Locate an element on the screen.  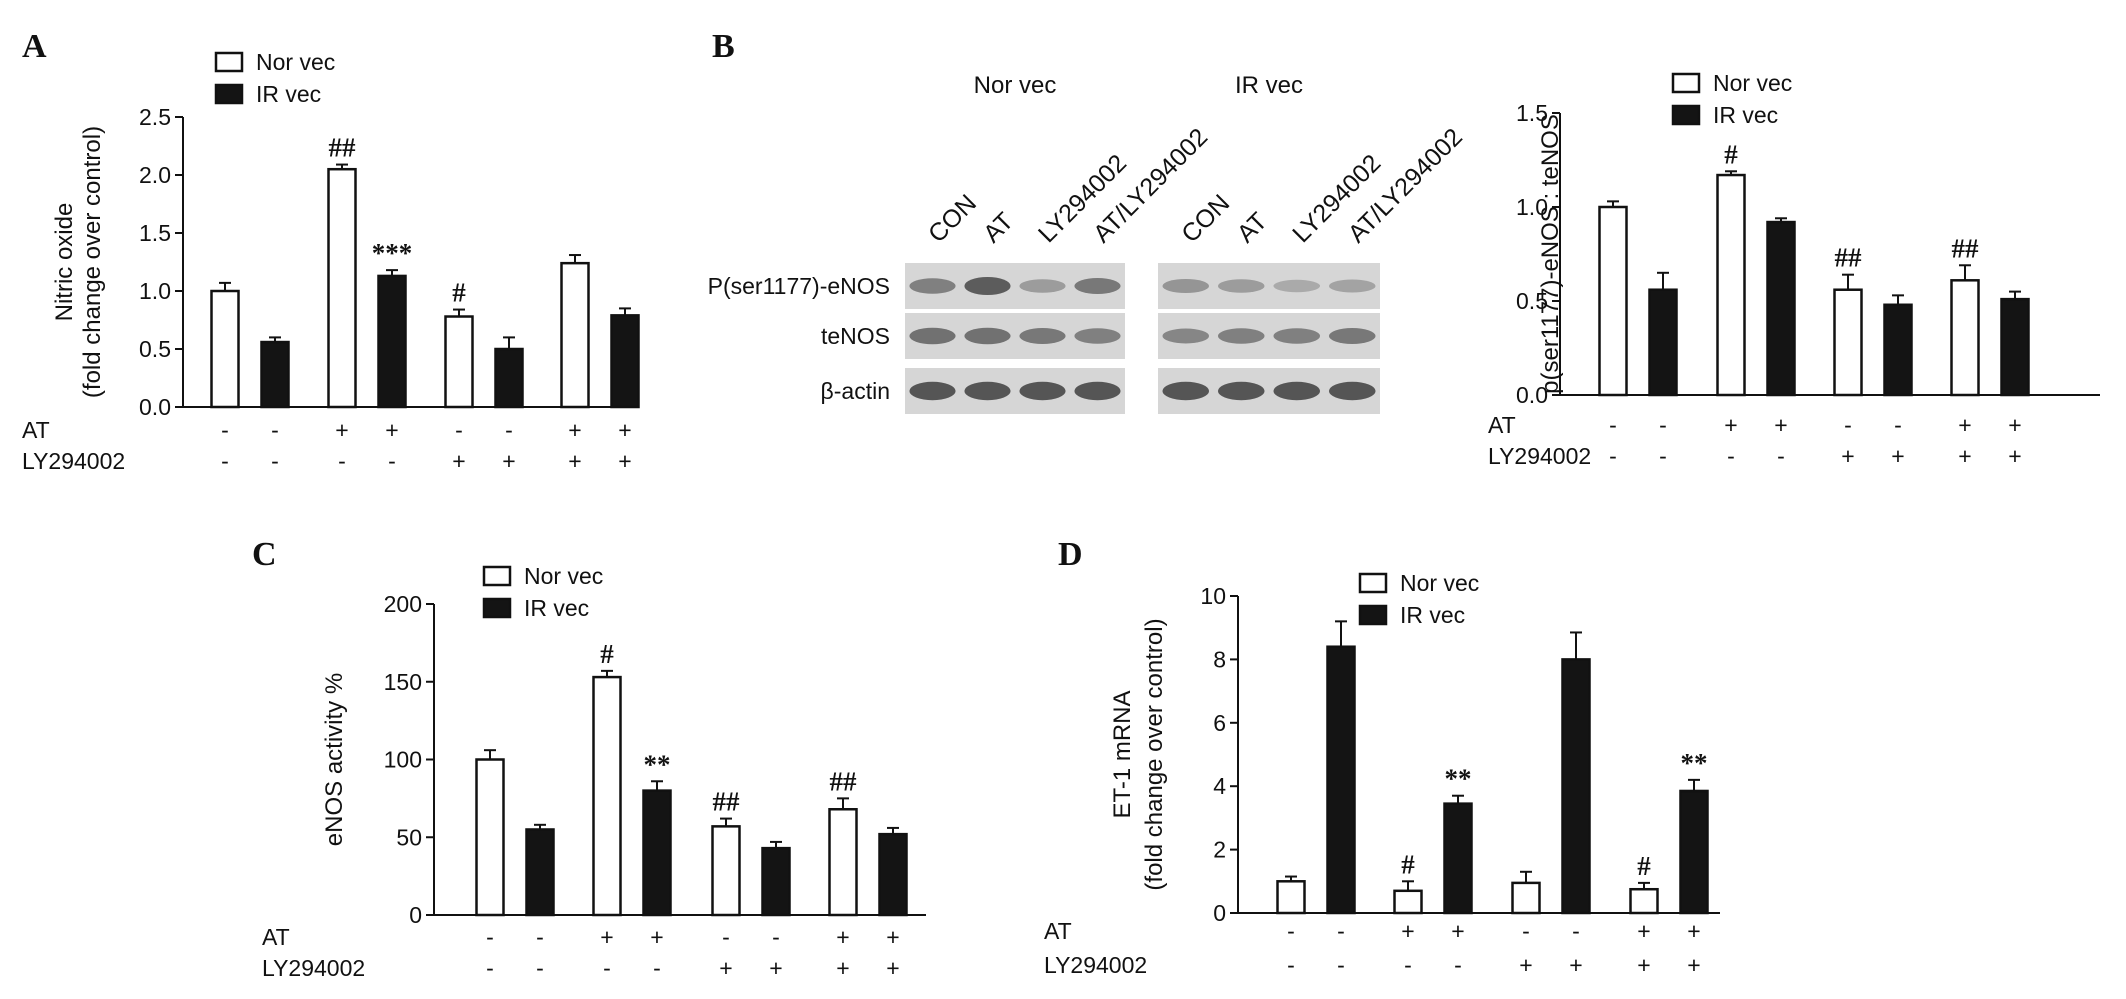
y-tick-label-a: 2.0 is located at coordinates (155, 175).